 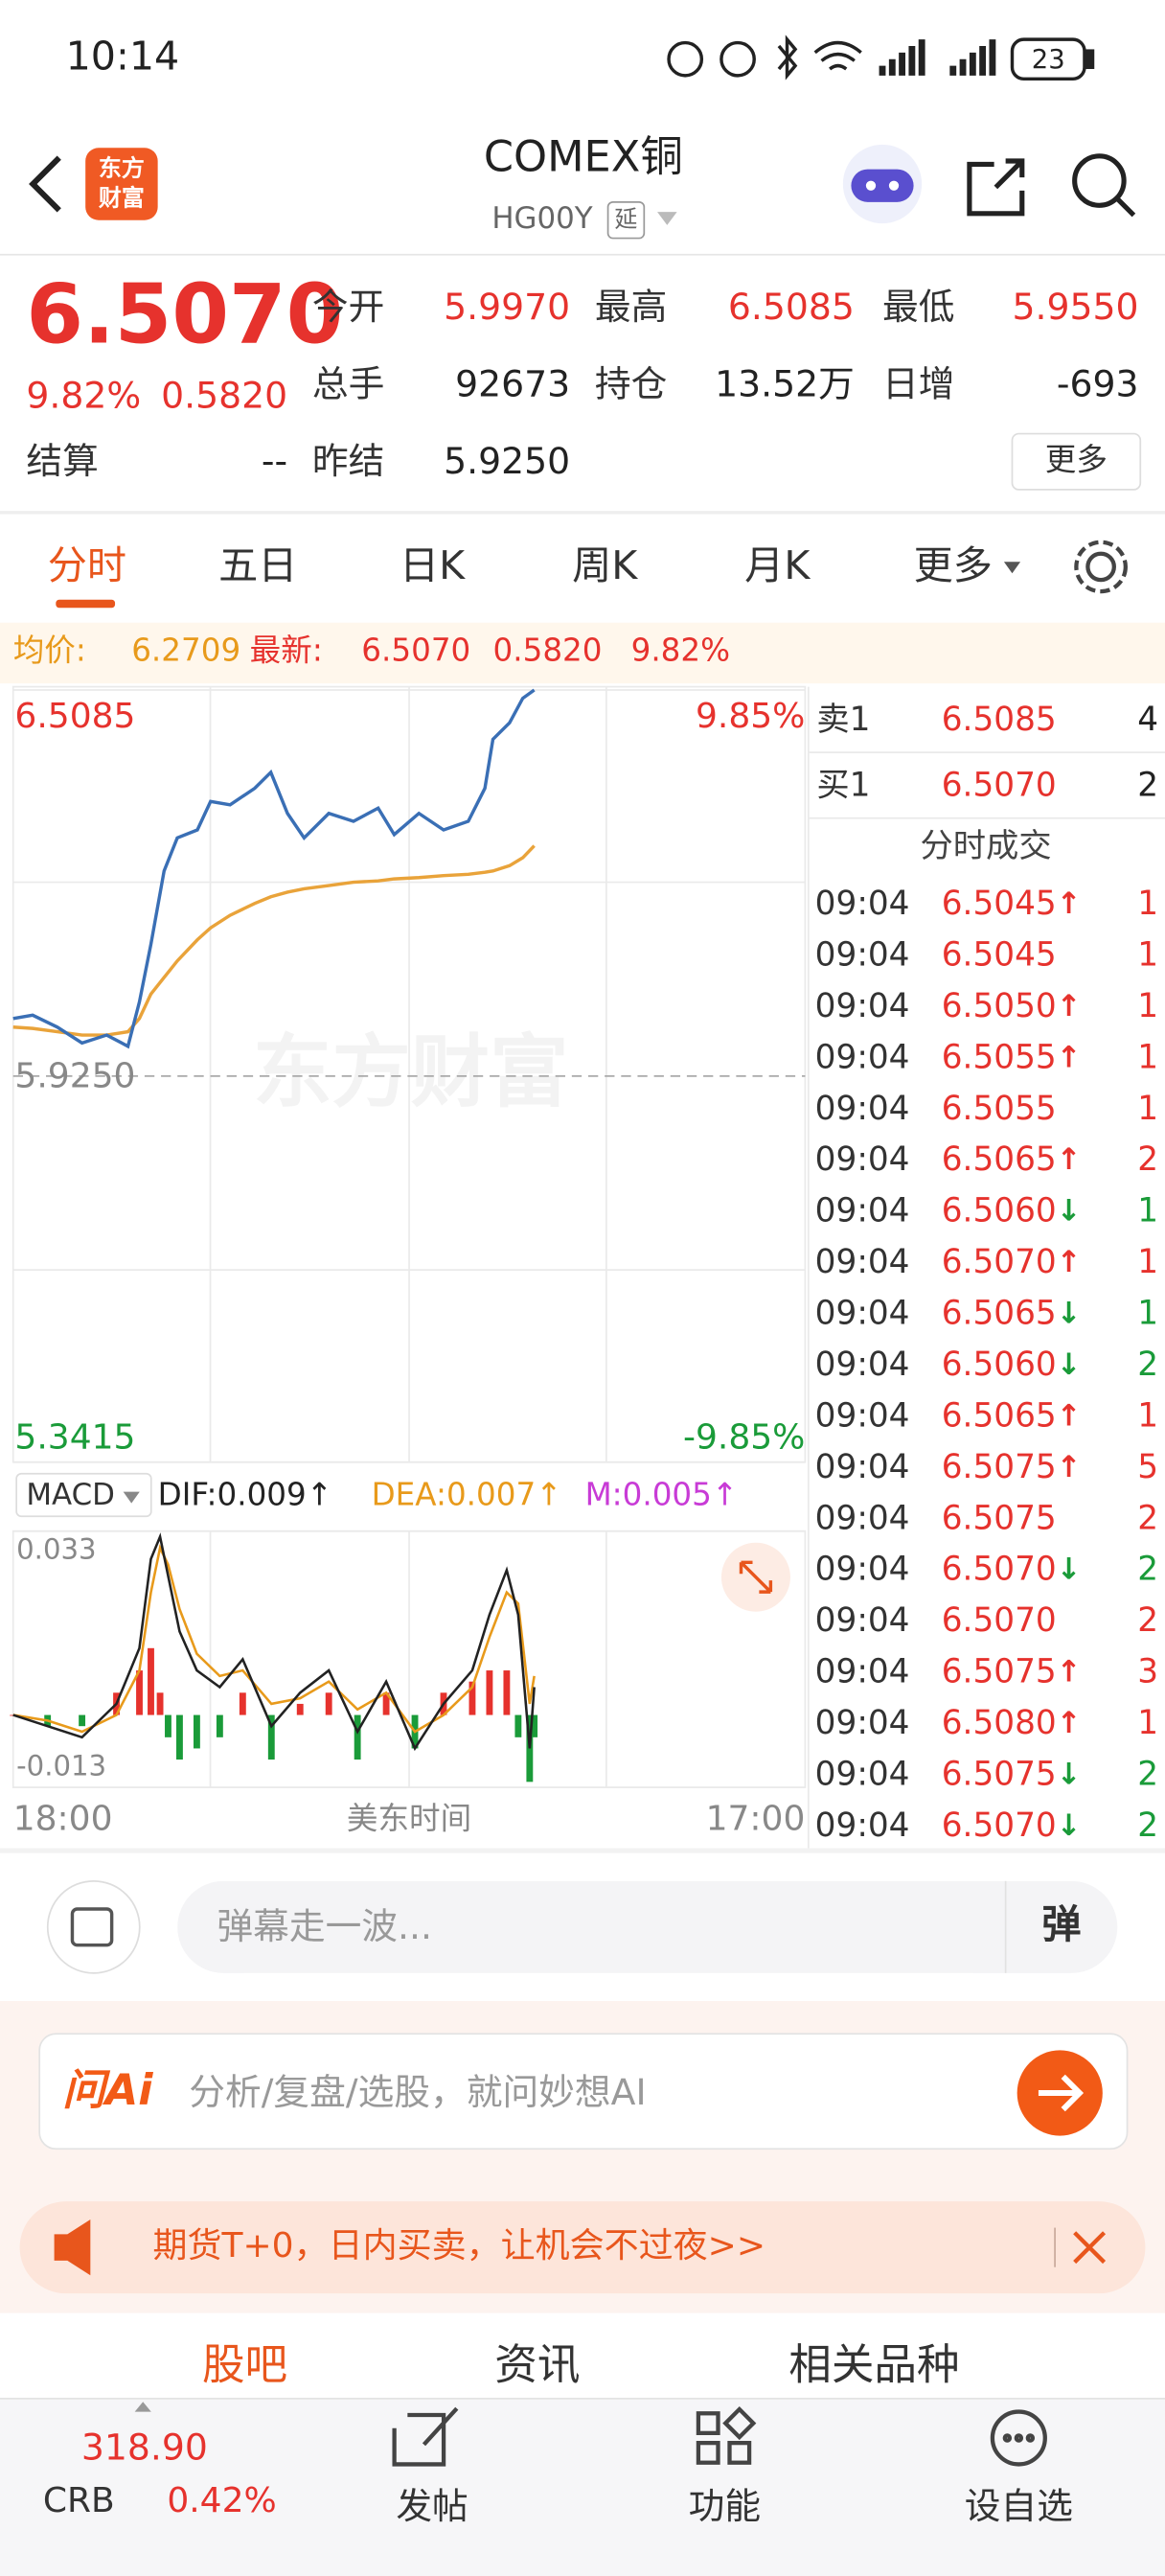 I want to click on watermark: 东方财富, so click(x=411, y=1072).